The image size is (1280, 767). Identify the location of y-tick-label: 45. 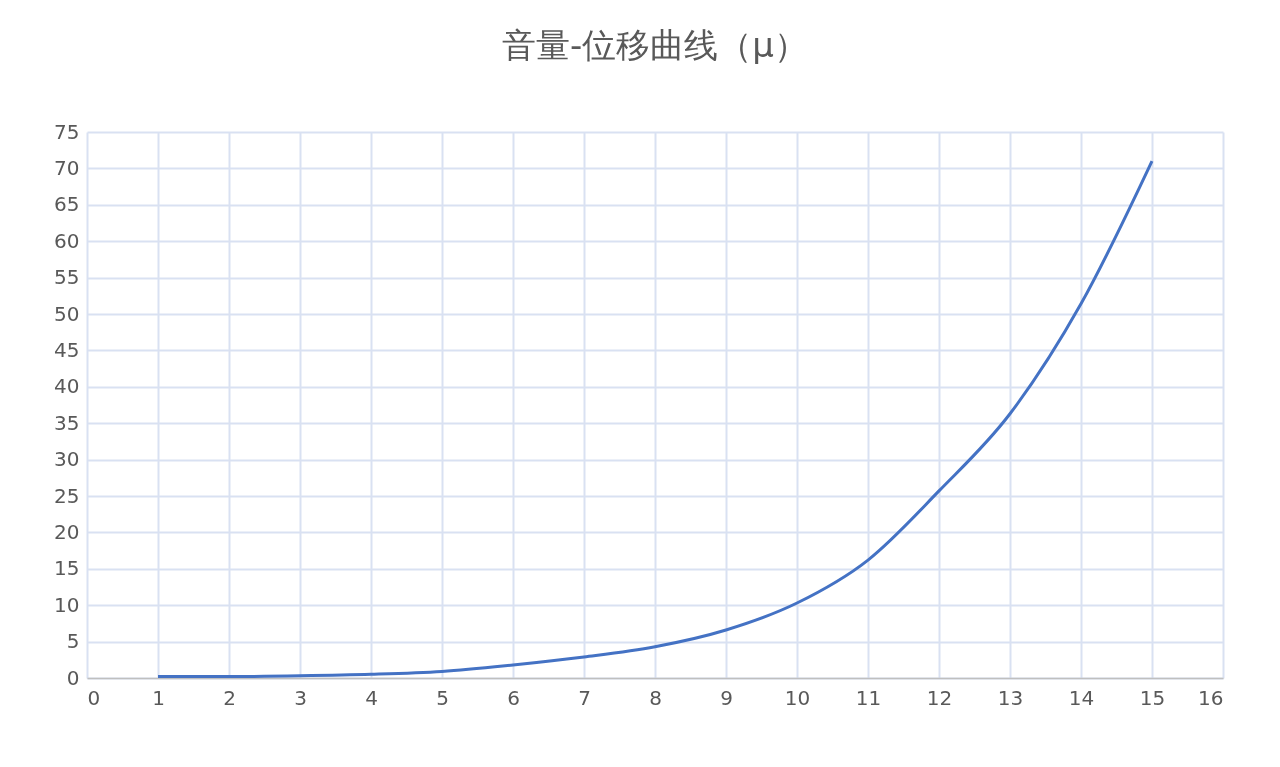
(67, 349).